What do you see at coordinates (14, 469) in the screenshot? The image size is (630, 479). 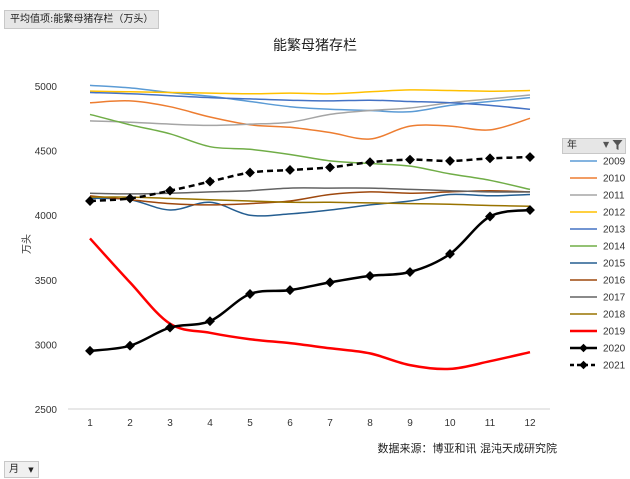 I see `axis-field-label: 月` at bounding box center [14, 469].